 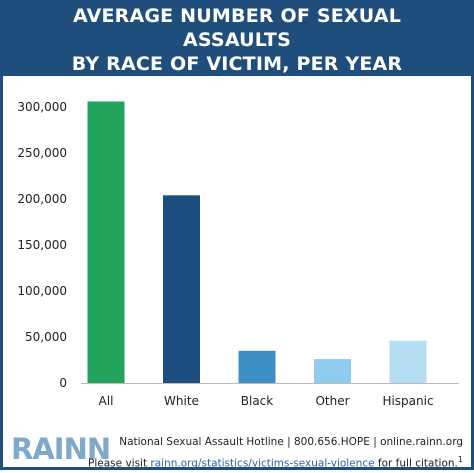 I want to click on y-tick-label: 150,000, so click(x=42, y=245).